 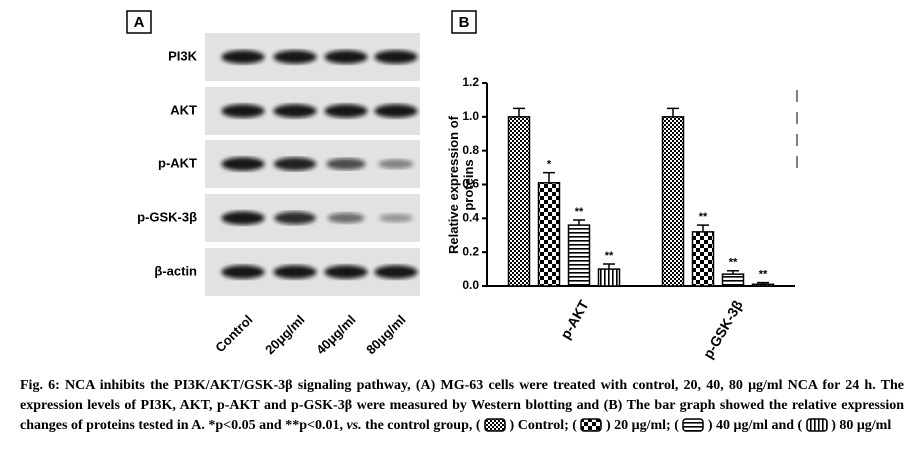 I want to click on legend-label: 20 μg/ml, so click(x=640, y=425).